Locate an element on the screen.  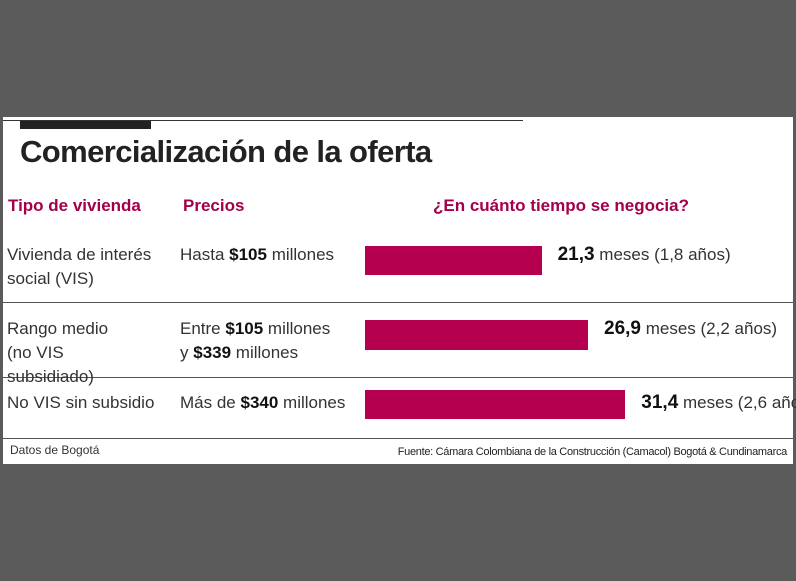
value-label: 31,4 meses (2,6 años) is located at coordinates (718, 403).